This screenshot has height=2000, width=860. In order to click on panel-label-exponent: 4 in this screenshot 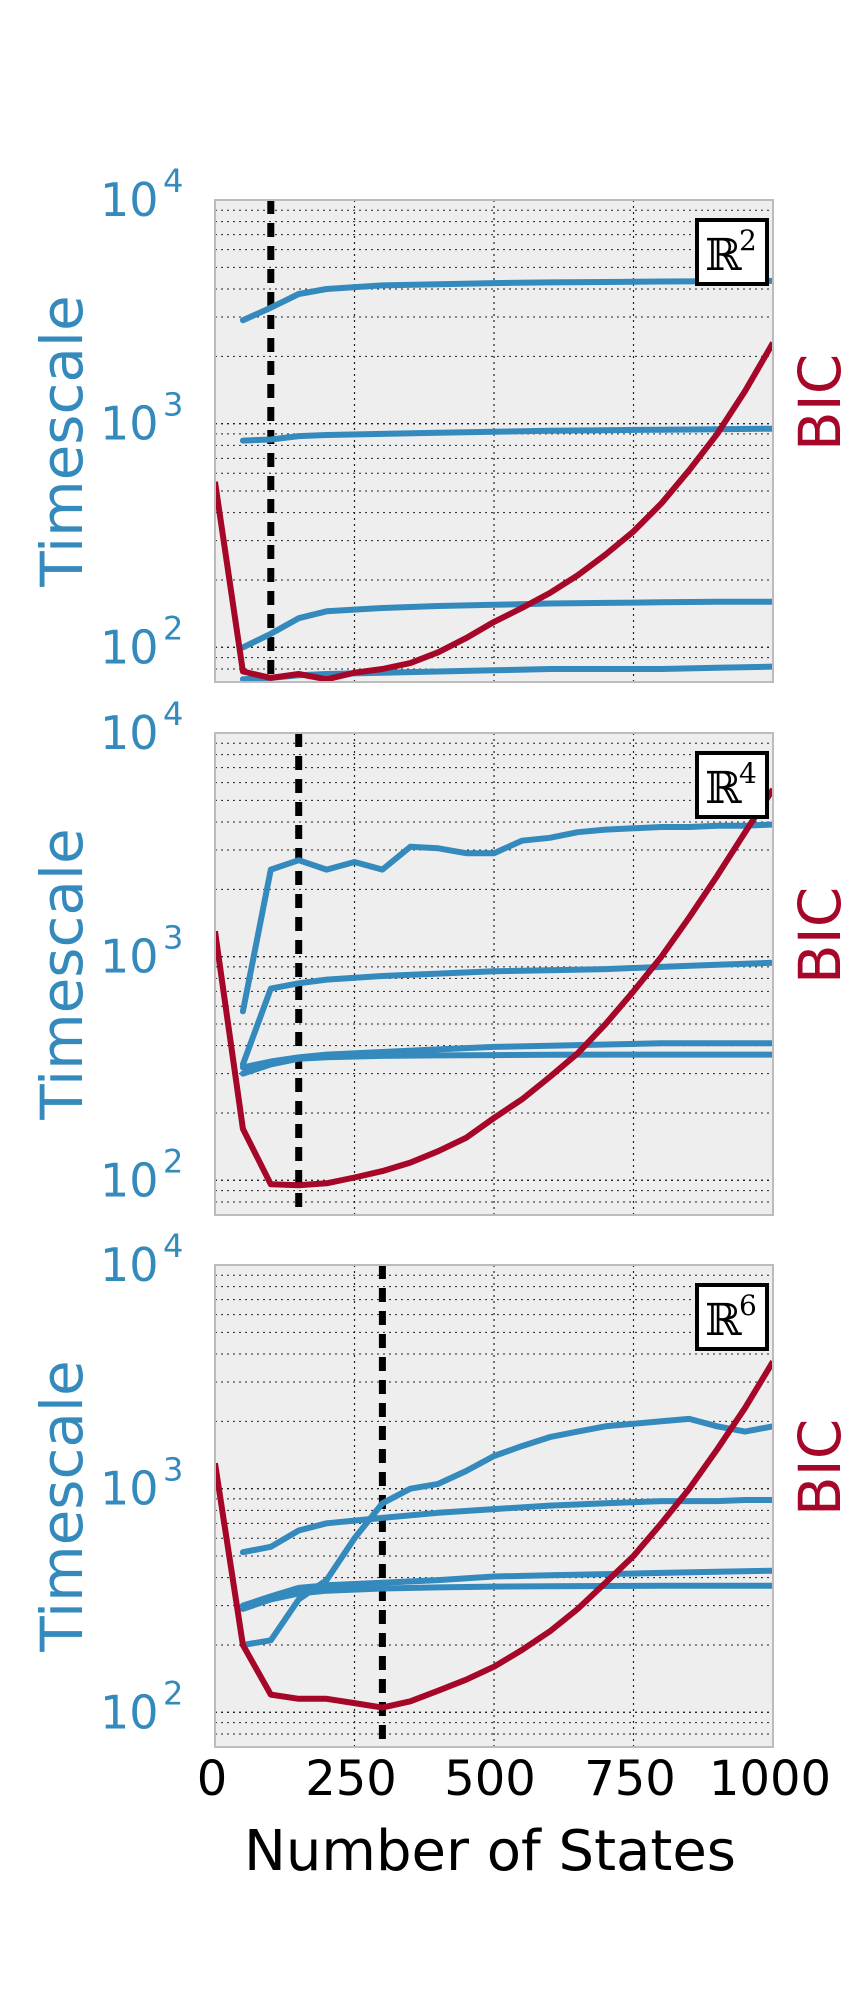, I will do `click(748, 773)`.